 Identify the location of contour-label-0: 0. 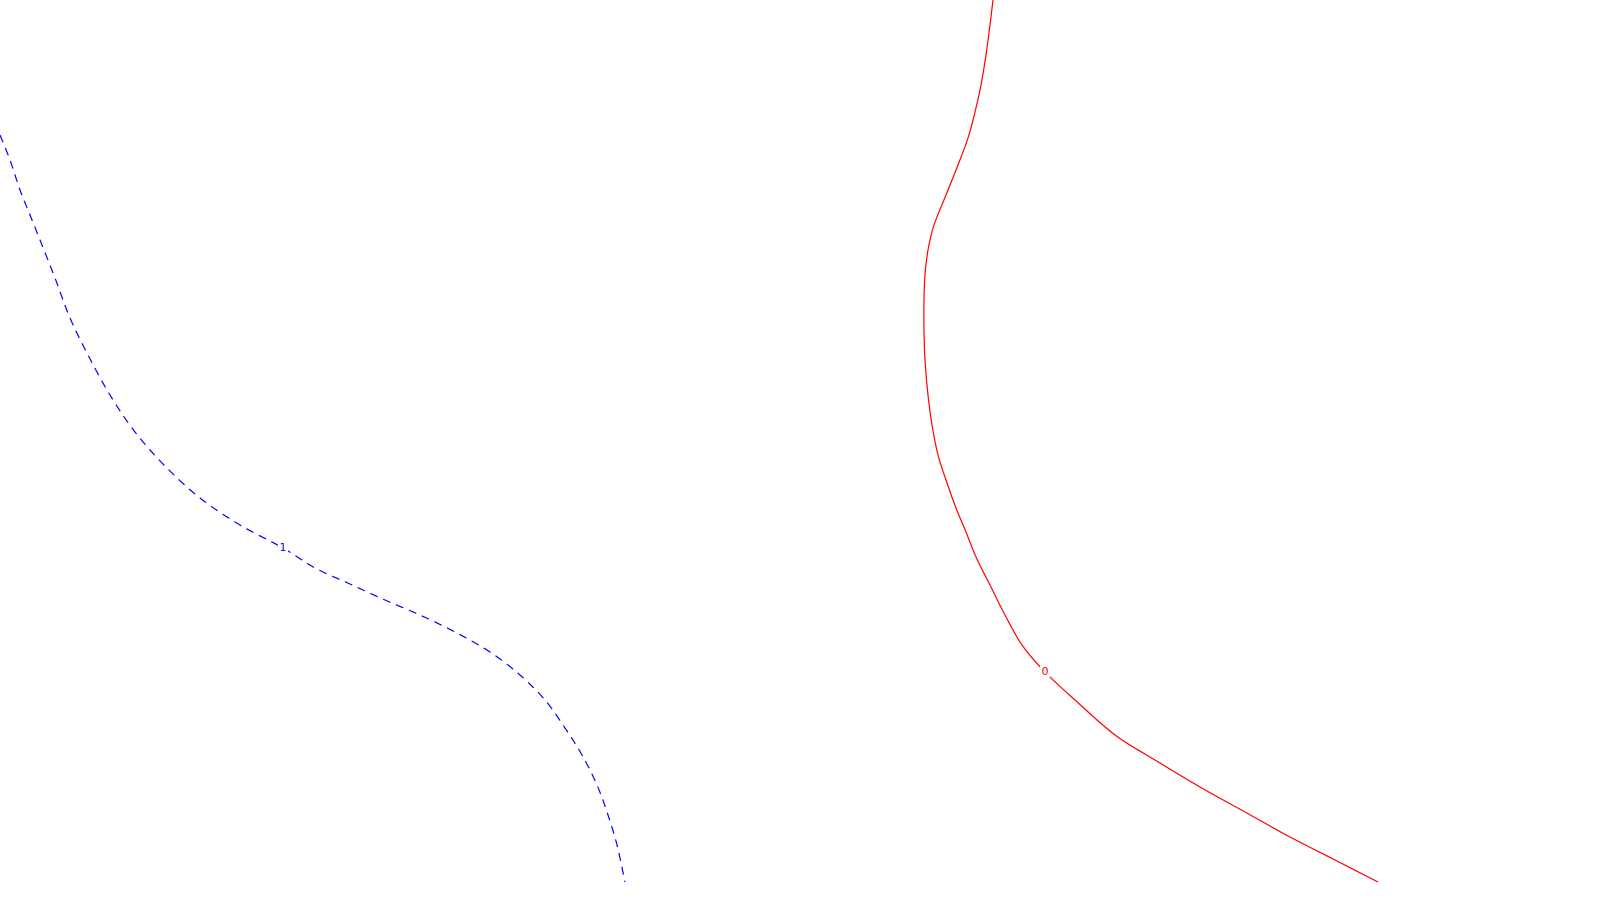
(1045, 671).